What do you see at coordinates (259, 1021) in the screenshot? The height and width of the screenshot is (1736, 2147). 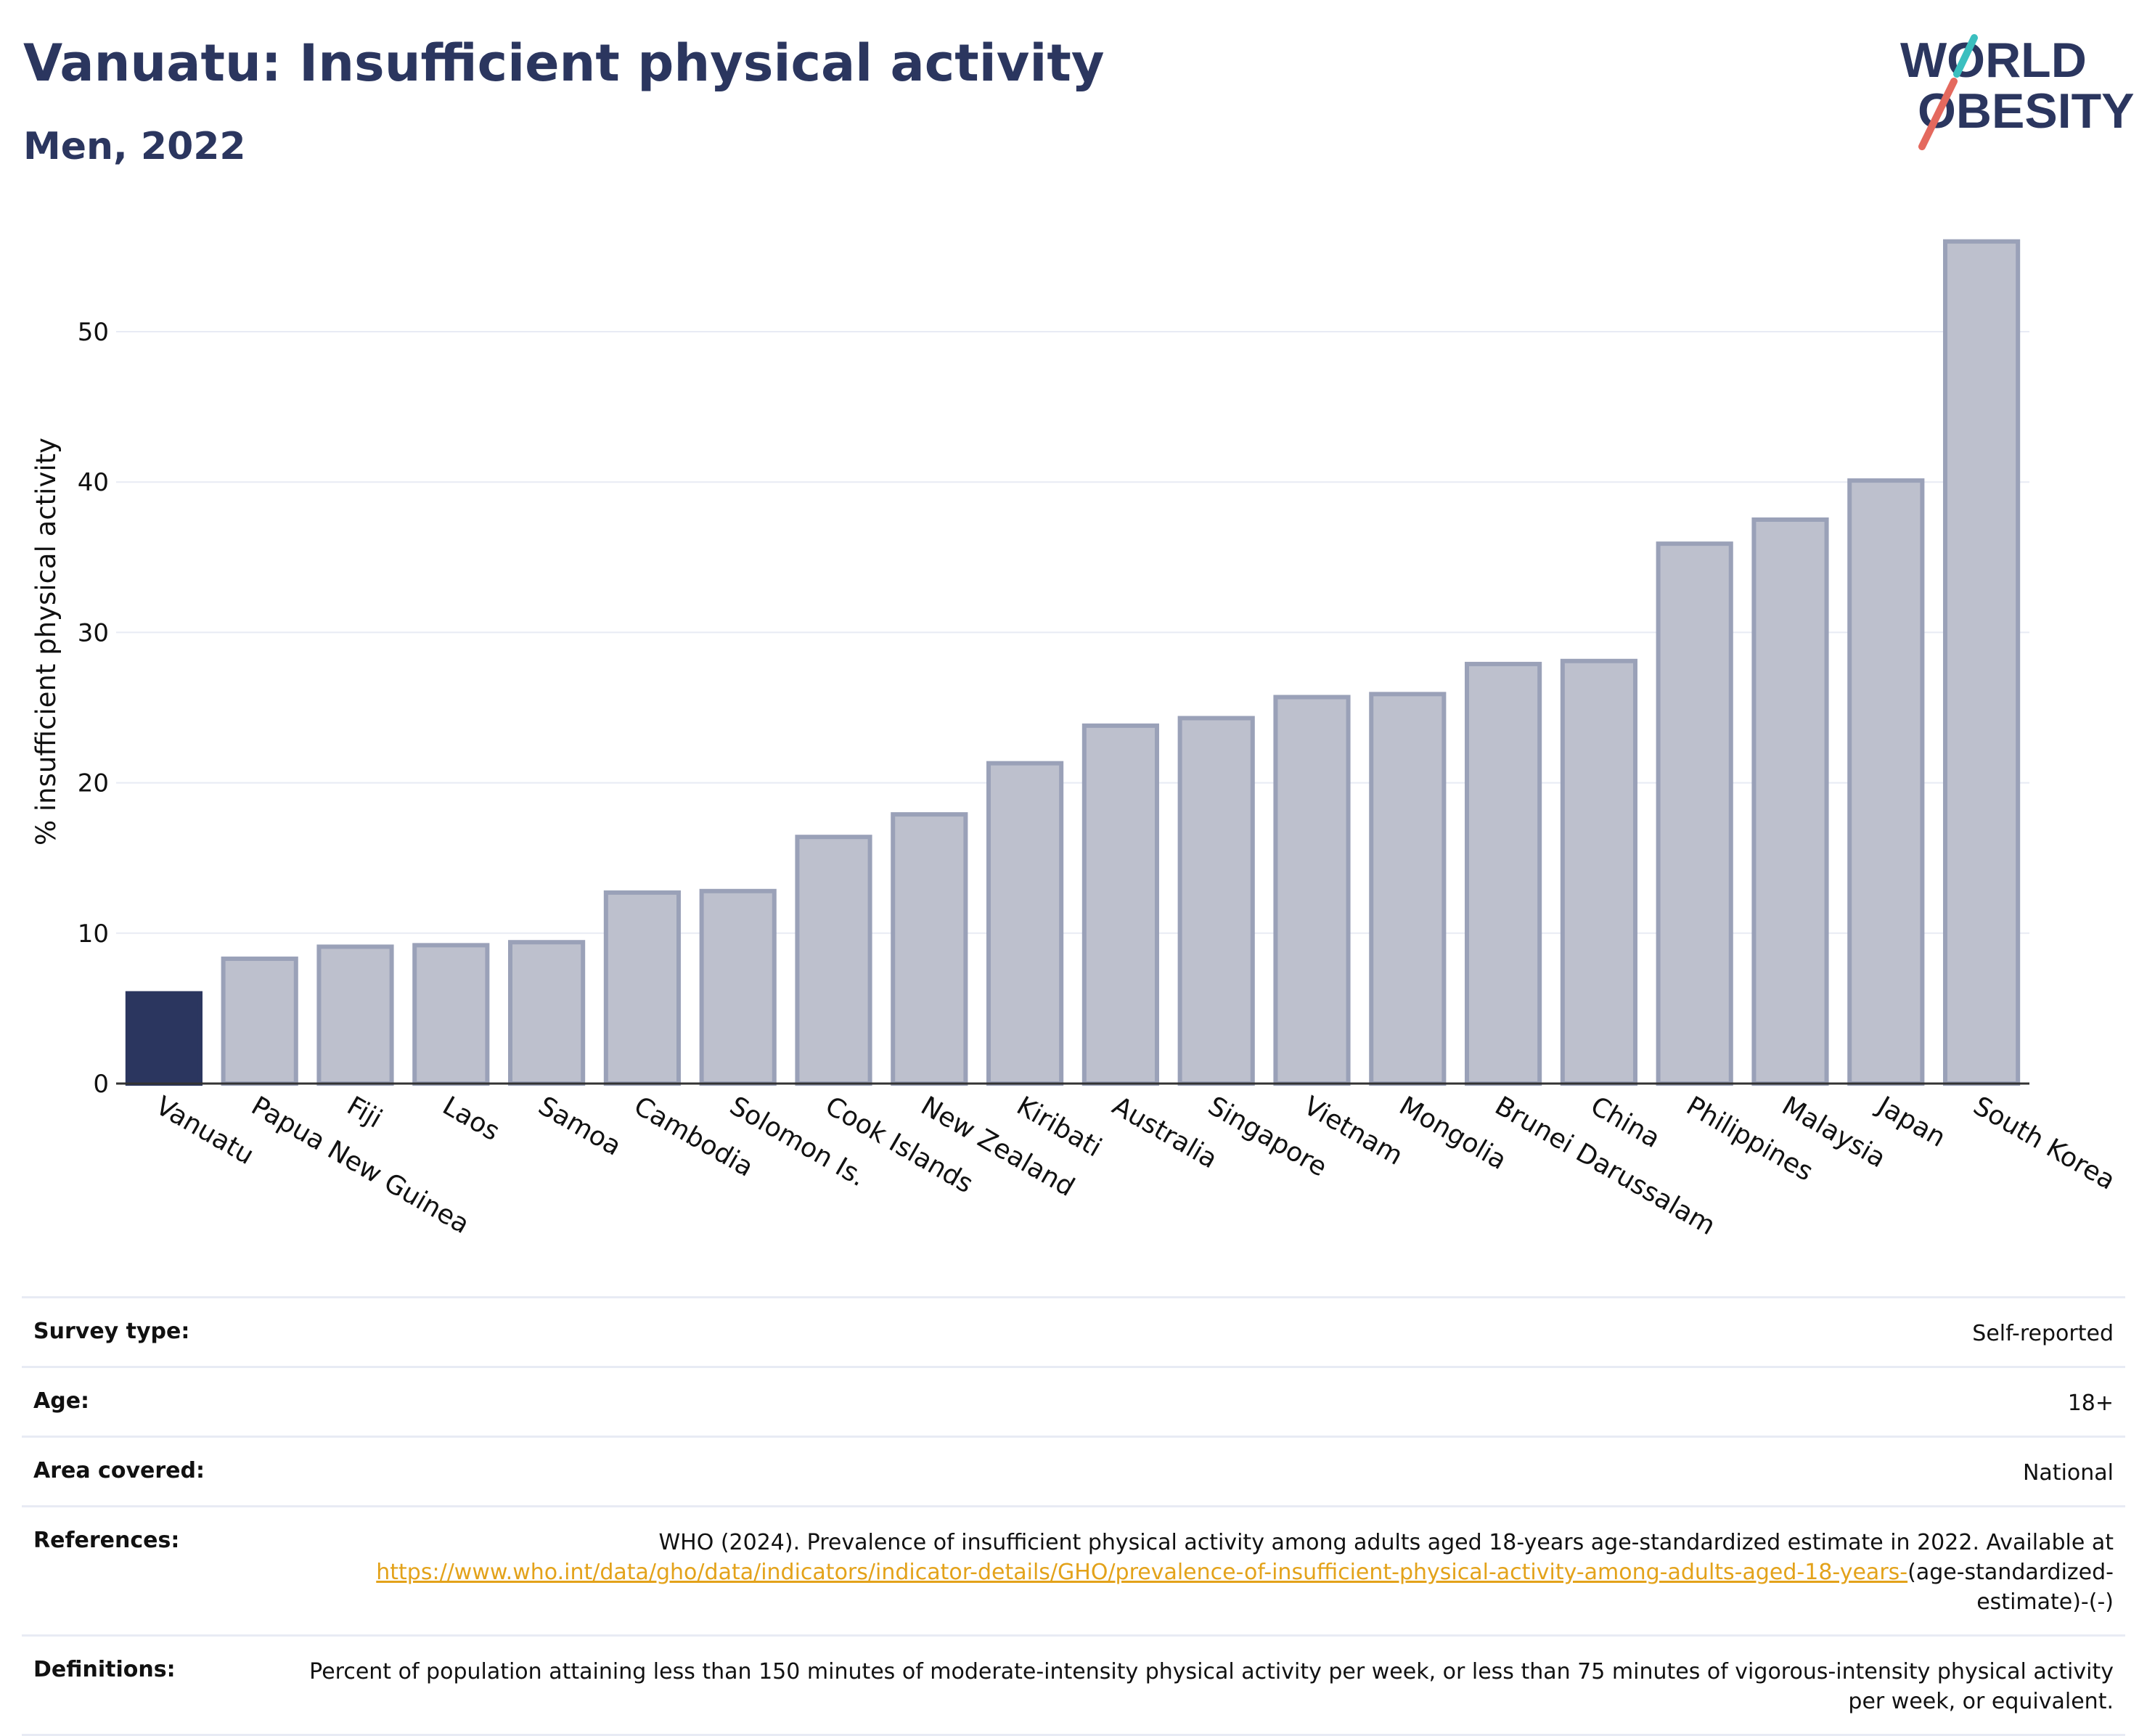 I see `bar-papua-new-guinea` at bounding box center [259, 1021].